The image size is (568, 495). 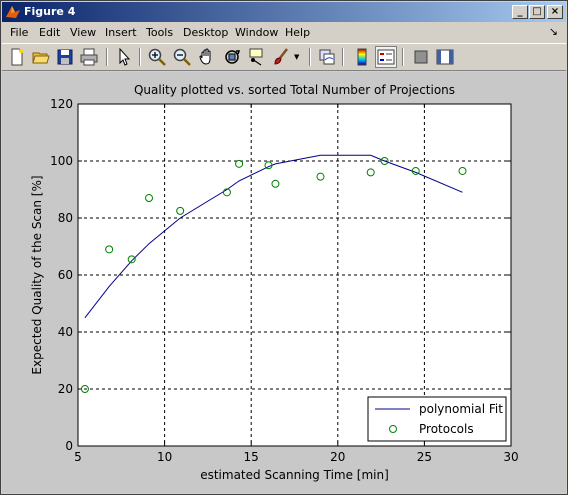 I want to click on menu-tools: Tools, so click(x=160, y=32).